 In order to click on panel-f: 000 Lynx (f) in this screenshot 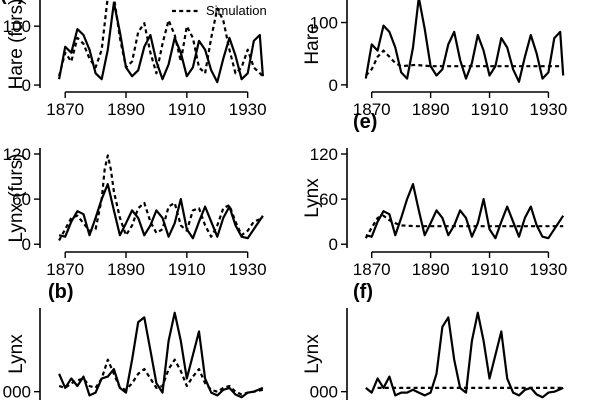, I will do `click(433, 340)`.